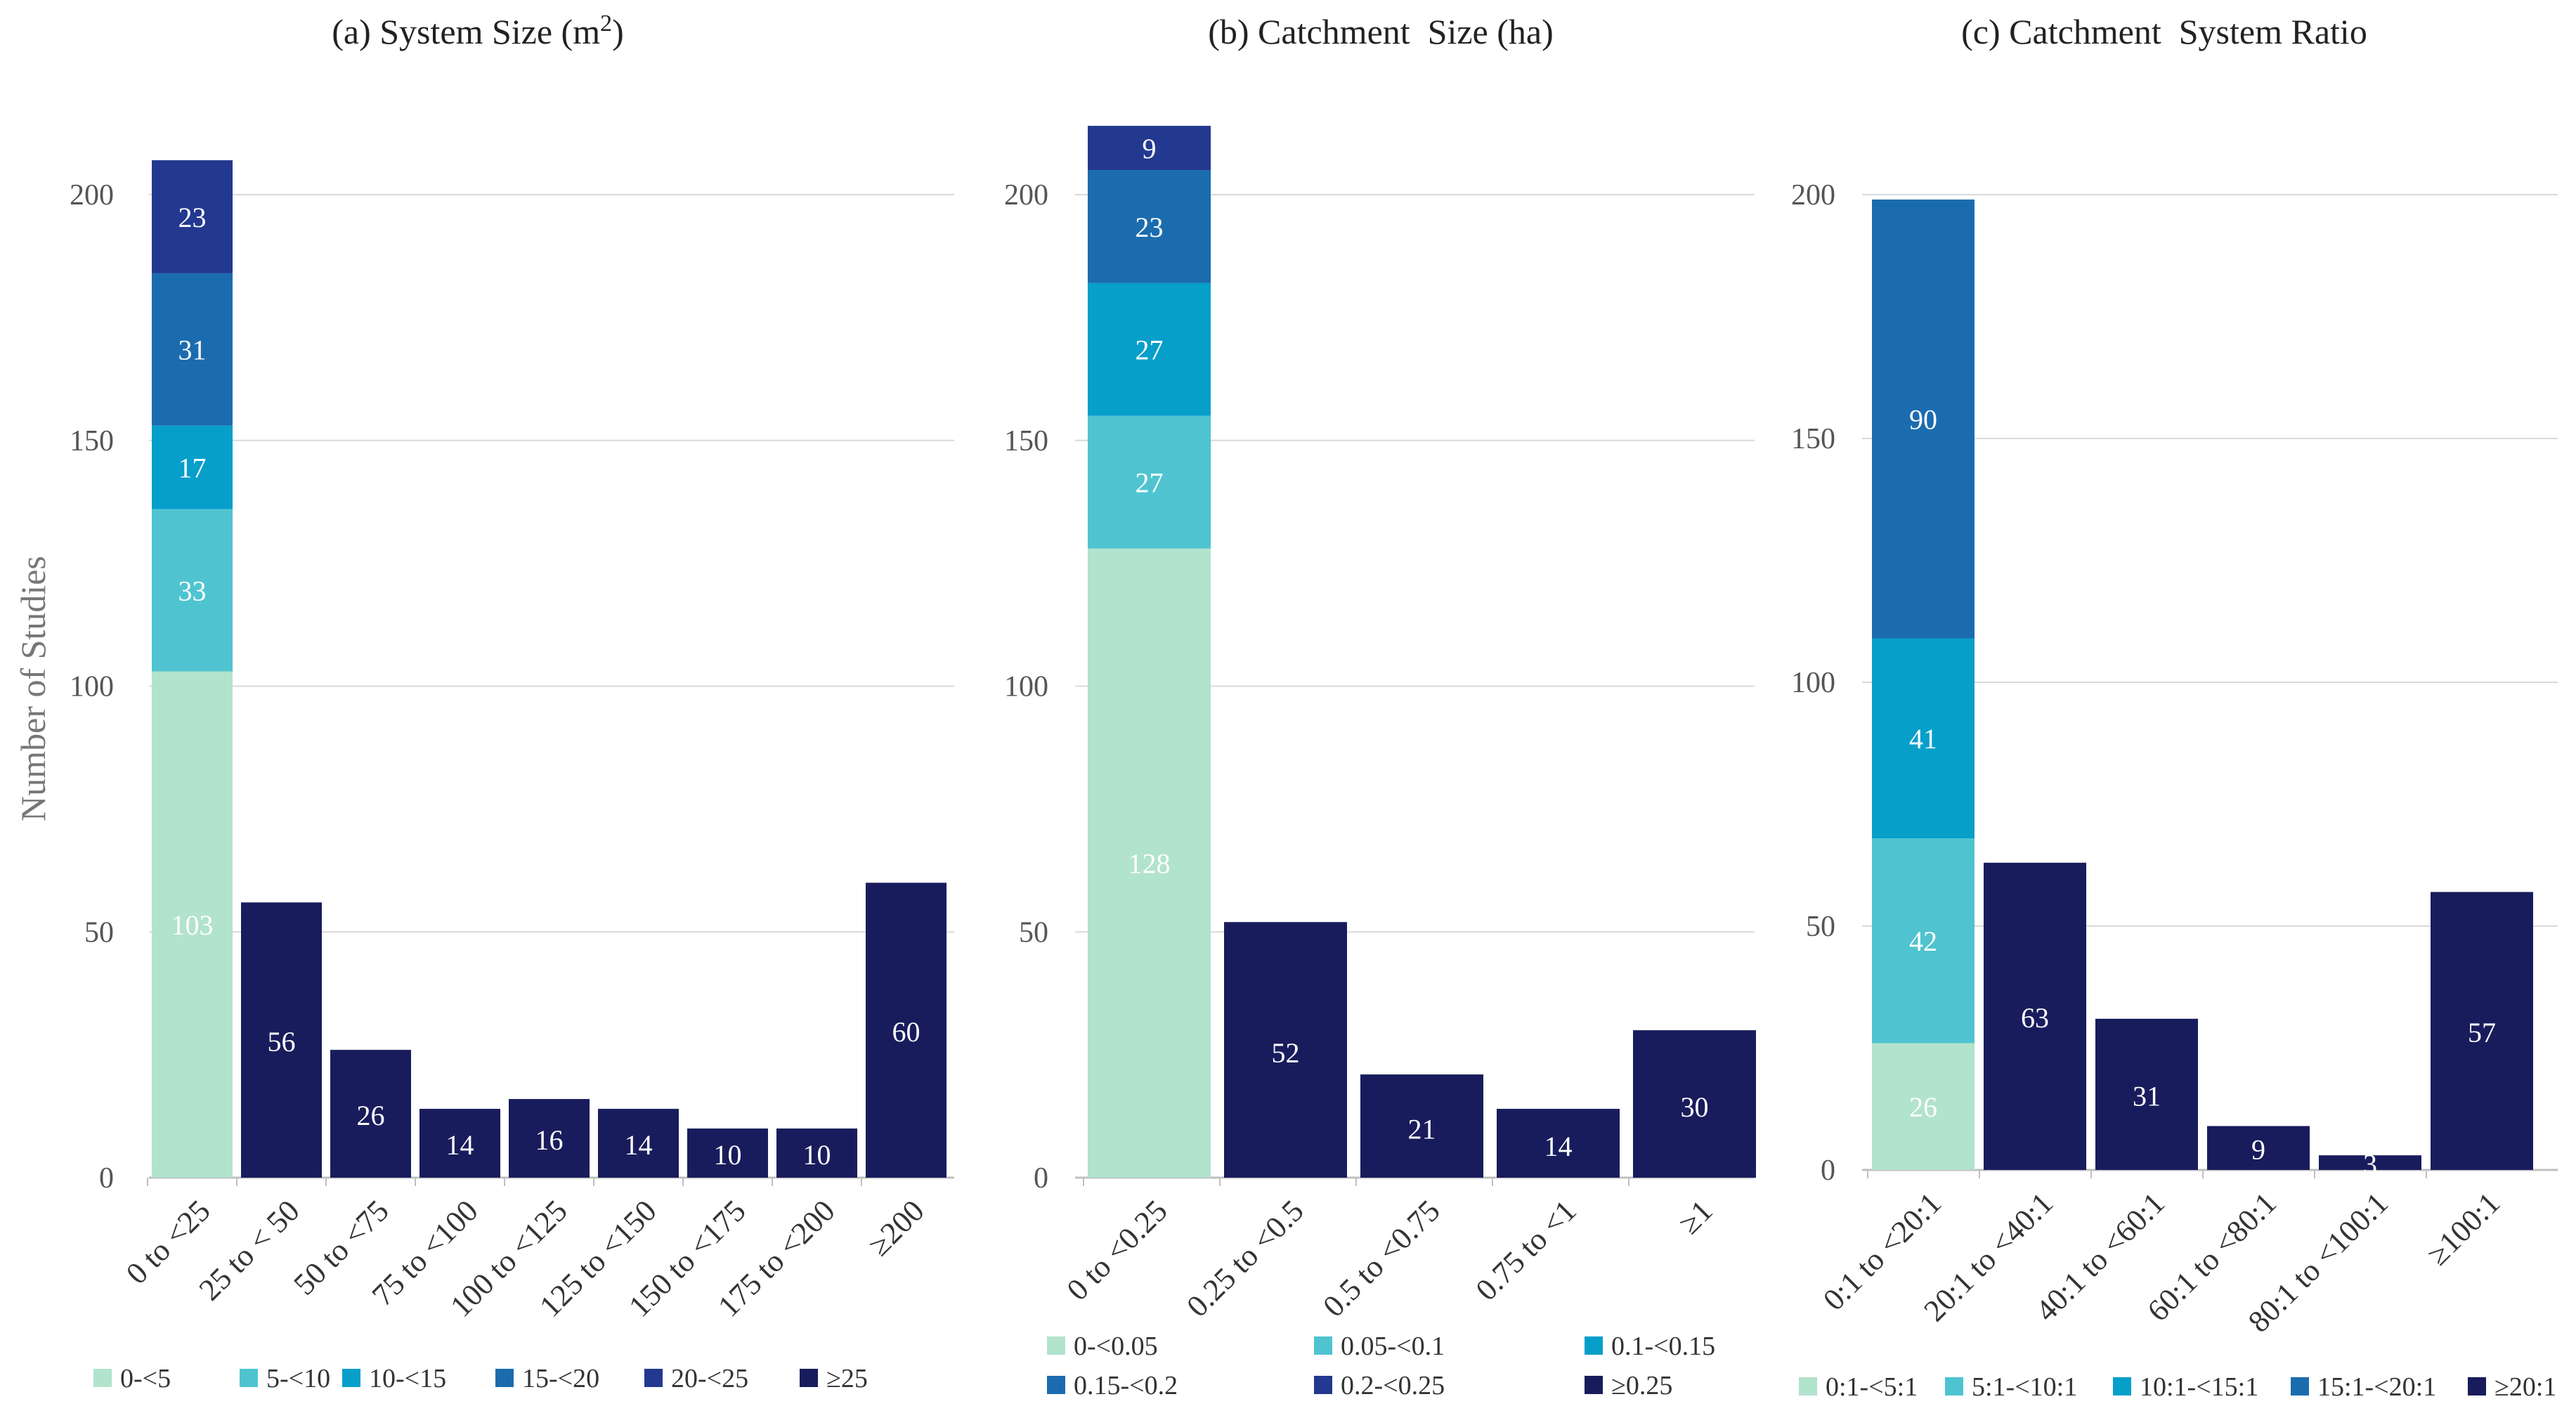 The width and height of the screenshot is (2576, 1425). I want to click on bar-value-label: 3, so click(2370, 1164).